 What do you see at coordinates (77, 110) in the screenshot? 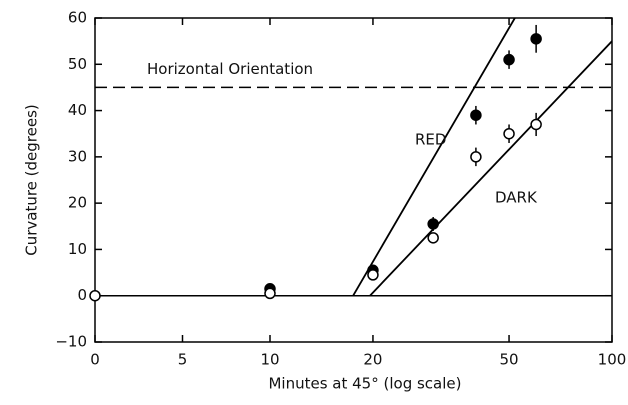
I see `y-tick-label: 40` at bounding box center [77, 110].